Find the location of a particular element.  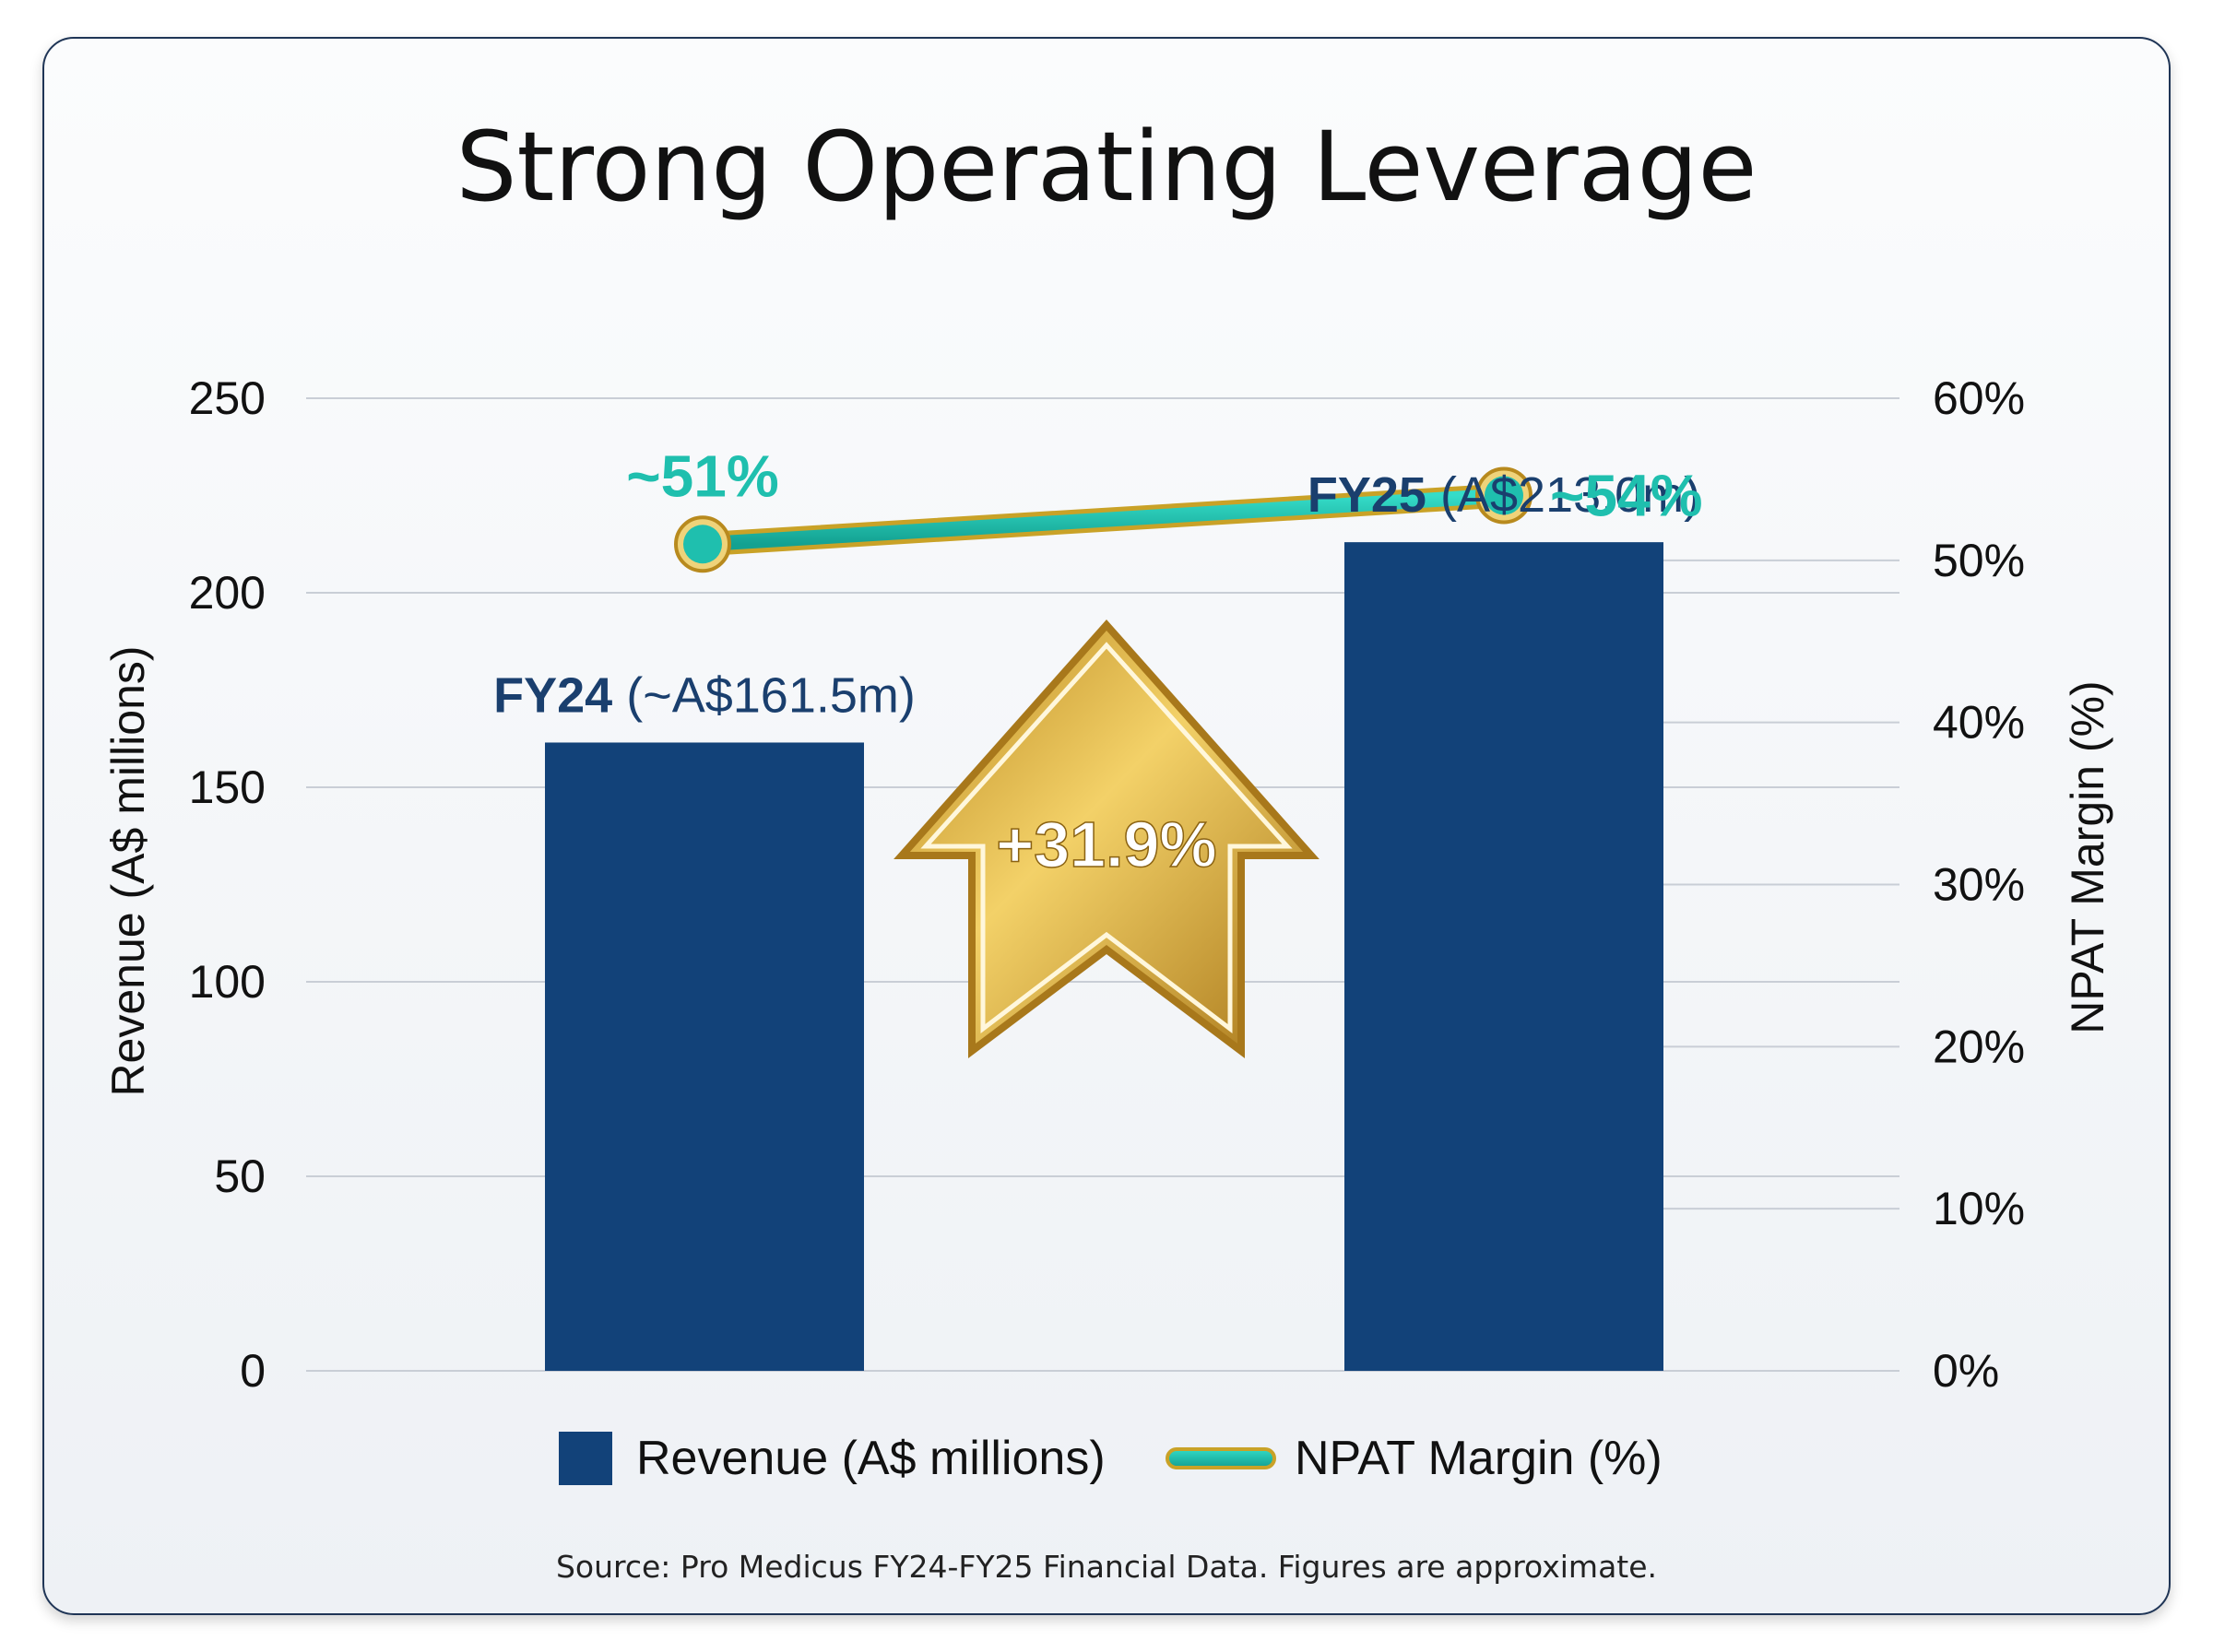

legend-item-npat: NPAT Margin (%) is located at coordinates (1414, 1458).